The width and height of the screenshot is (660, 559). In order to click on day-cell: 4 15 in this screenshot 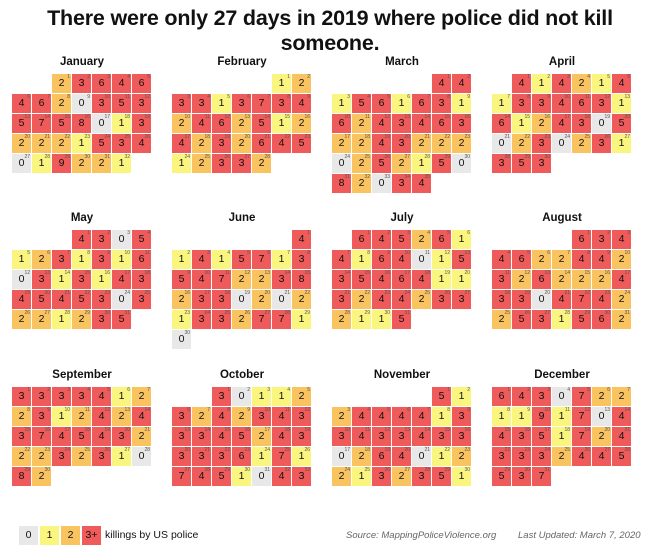, I will do `click(221, 436)`.